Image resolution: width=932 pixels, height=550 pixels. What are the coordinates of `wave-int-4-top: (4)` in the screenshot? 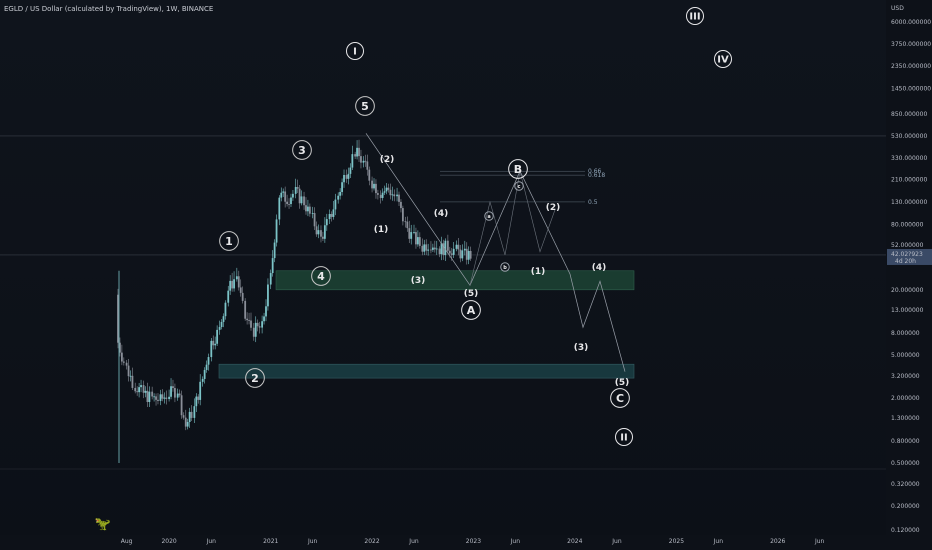 It's located at (441, 214).